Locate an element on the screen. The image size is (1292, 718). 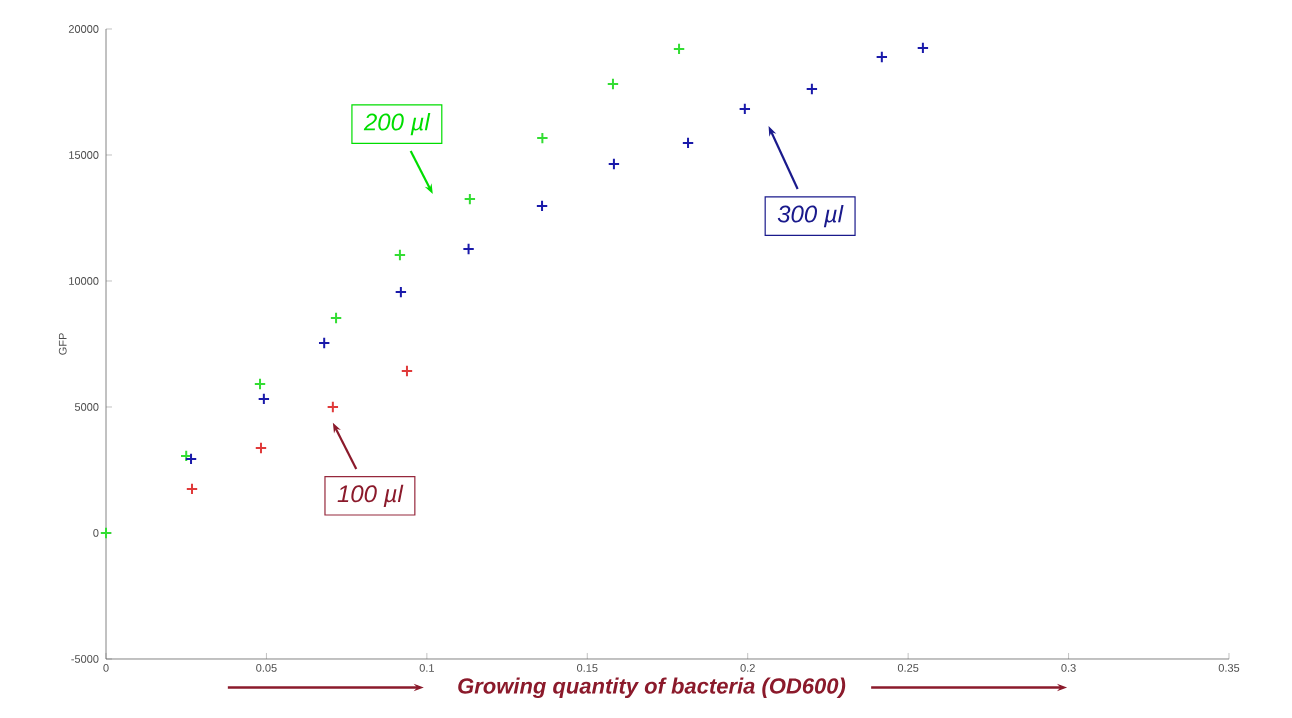
x-tick-label: 0.1 is located at coordinates (426, 668).